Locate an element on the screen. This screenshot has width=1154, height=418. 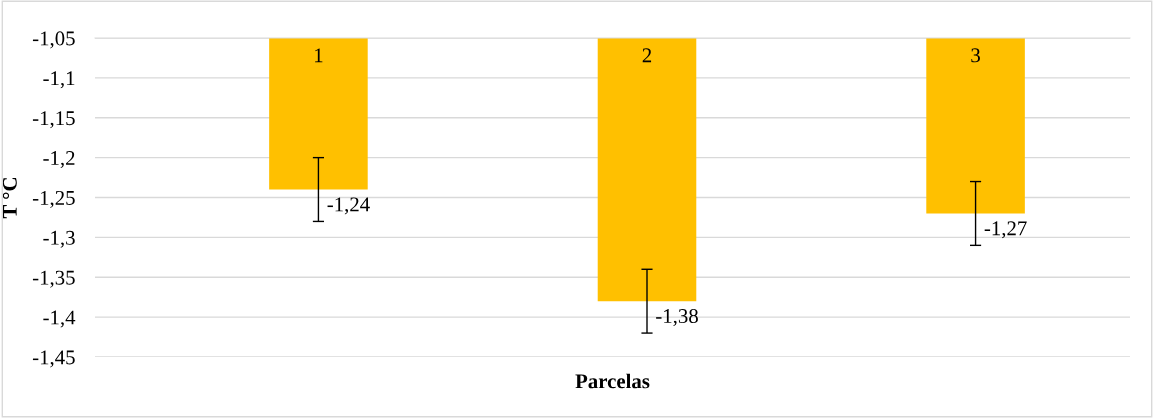
y-tick-label: -1,3 is located at coordinates (59, 239).